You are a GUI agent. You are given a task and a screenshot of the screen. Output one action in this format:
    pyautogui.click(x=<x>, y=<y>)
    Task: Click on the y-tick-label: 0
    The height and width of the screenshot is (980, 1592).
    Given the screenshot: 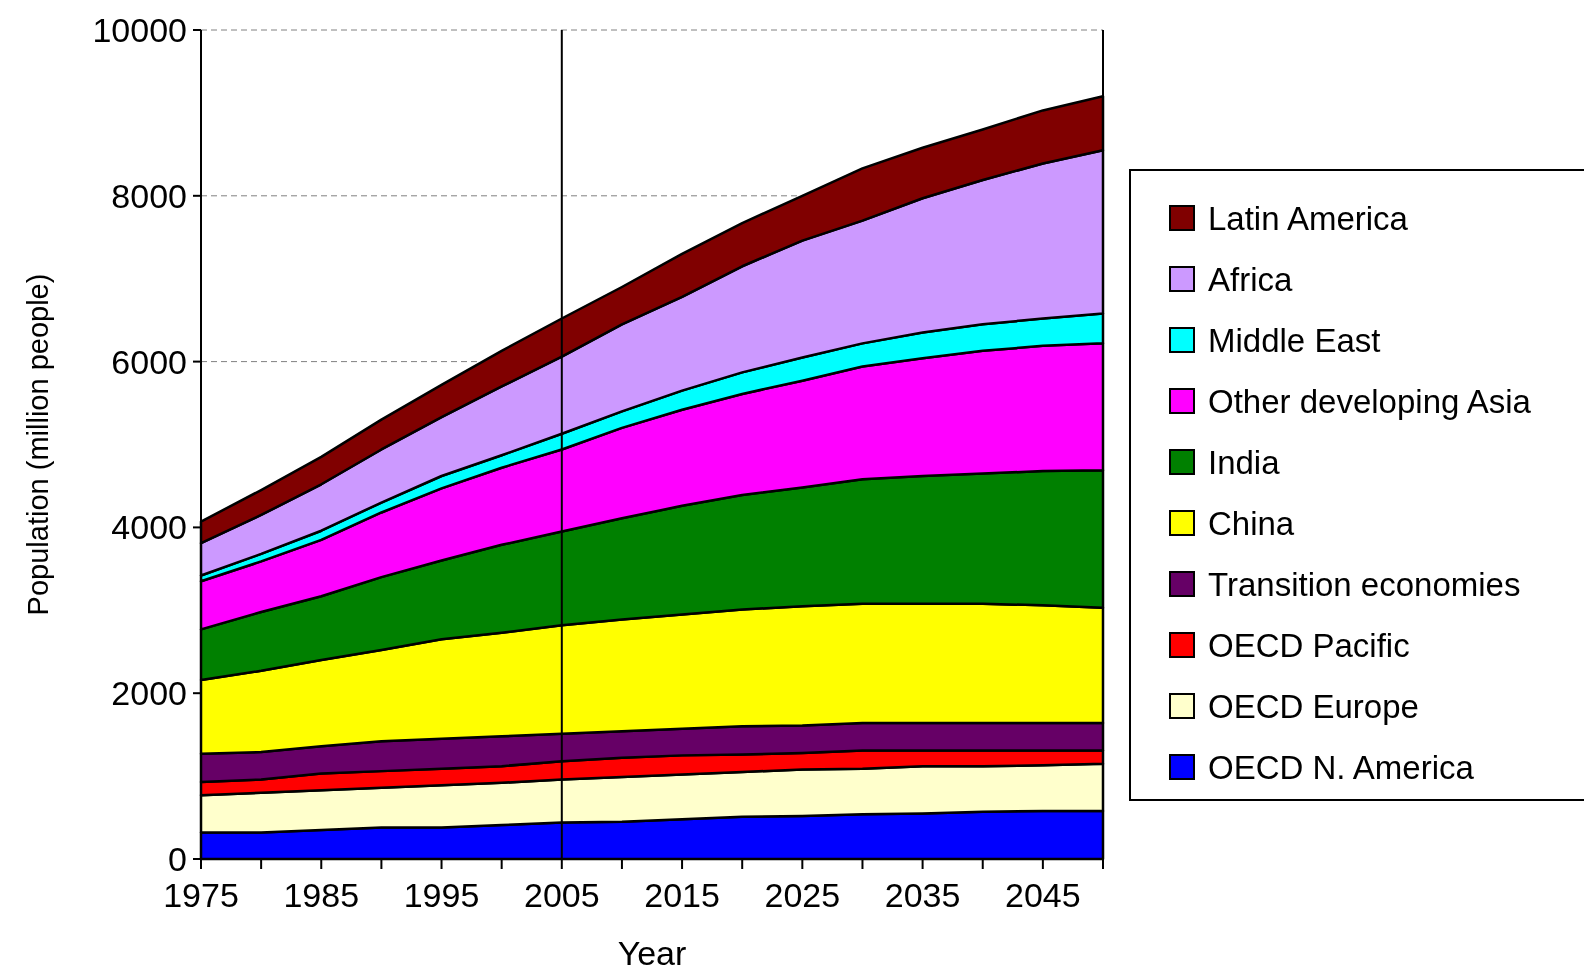 What is the action you would take?
    pyautogui.click(x=177, y=858)
    